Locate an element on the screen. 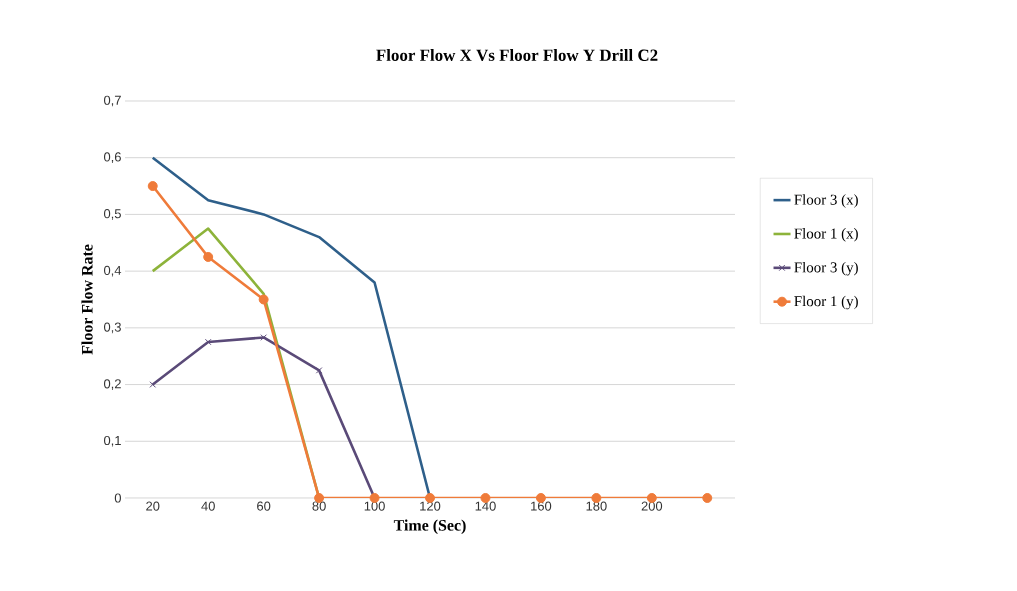  x-tick-label: 120 is located at coordinates (430, 506).